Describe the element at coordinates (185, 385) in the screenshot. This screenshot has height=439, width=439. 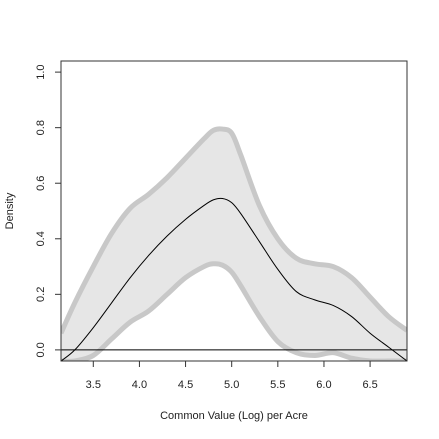
I see `x-tick-label: 4.5` at that location.